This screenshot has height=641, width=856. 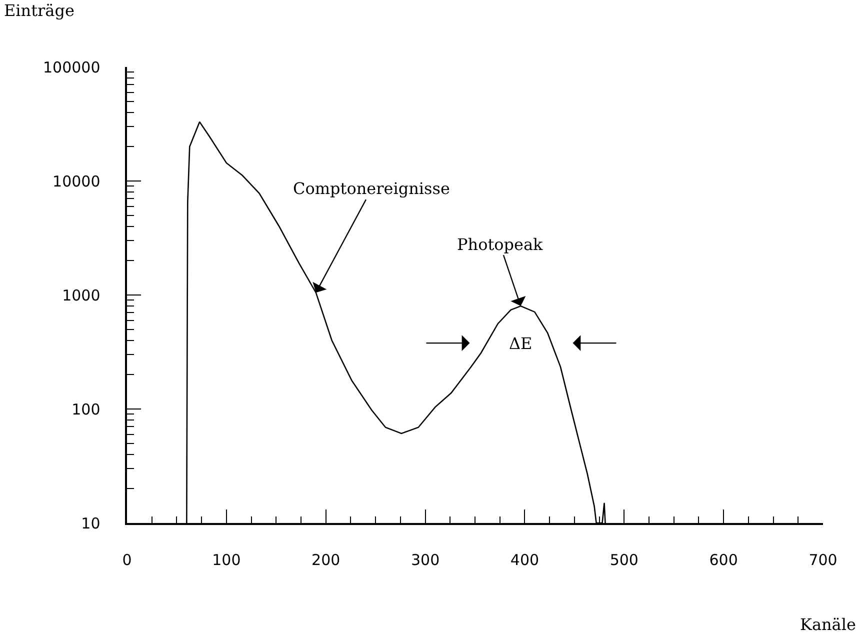 What do you see at coordinates (76, 181) in the screenshot?
I see `y-tick-label: 10000` at bounding box center [76, 181].